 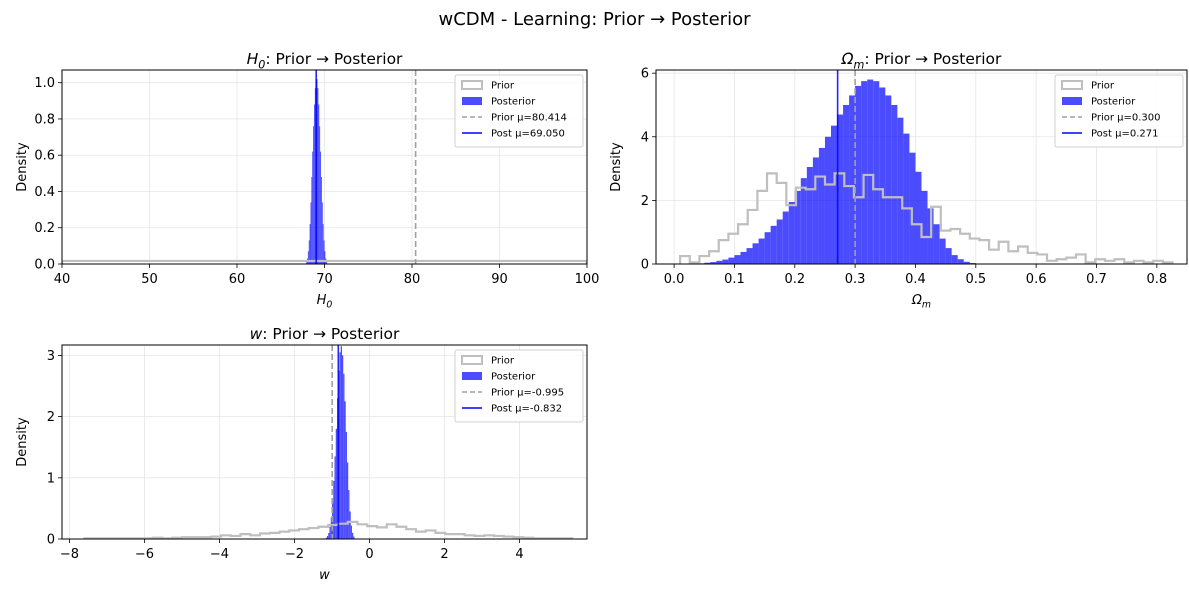 What do you see at coordinates (1126, 118) in the screenshot?
I see `legend-label: Prior μ=0.300` at bounding box center [1126, 118].